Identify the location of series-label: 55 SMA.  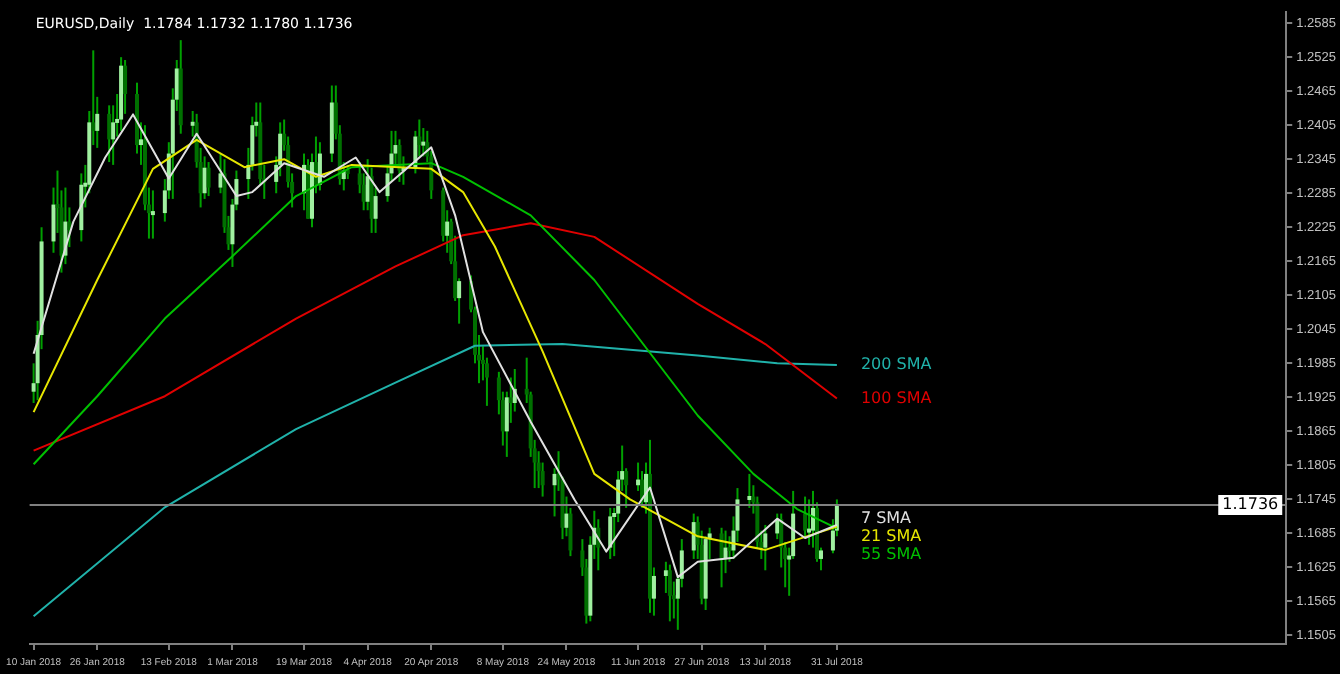
(891, 553).